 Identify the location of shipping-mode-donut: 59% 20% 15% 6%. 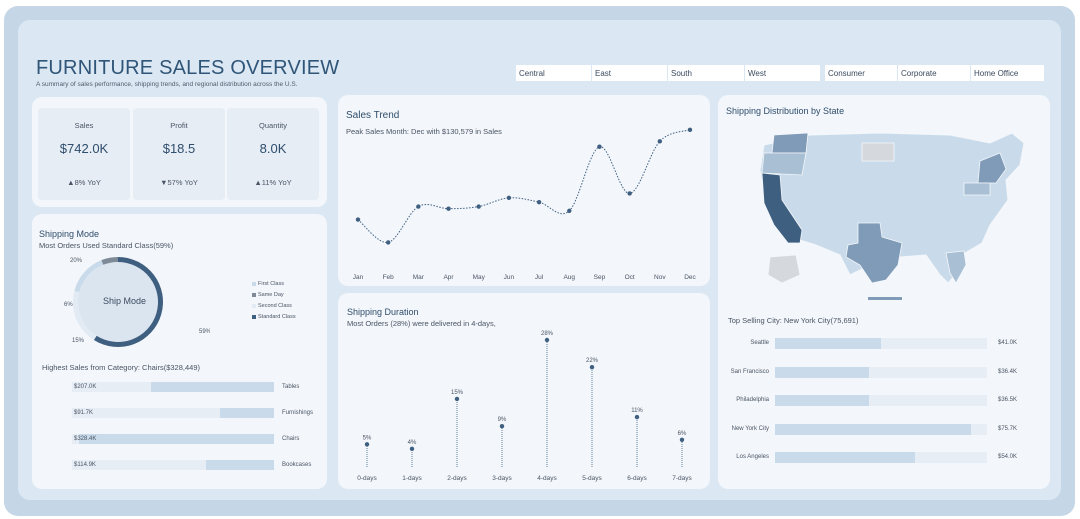
(137, 302).